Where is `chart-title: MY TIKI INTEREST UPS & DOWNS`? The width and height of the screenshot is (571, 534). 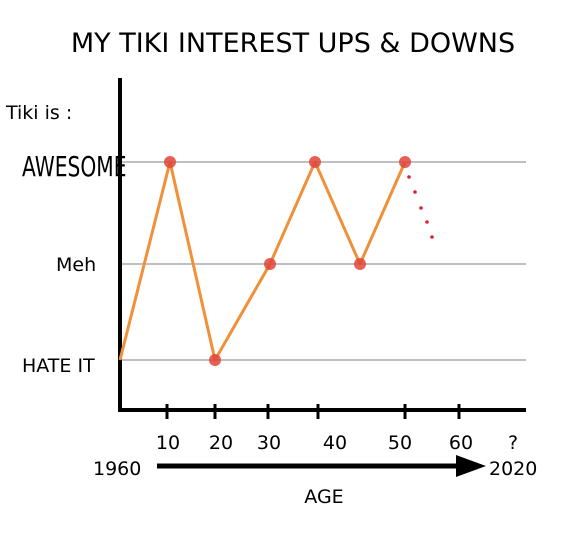 chart-title: MY TIKI INTEREST UPS & DOWNS is located at coordinates (293, 43).